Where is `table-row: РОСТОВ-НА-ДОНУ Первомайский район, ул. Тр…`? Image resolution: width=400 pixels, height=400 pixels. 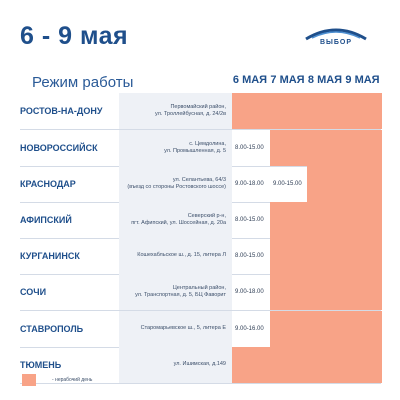
table-row: РОСТОВ-НА-ДОНУ Первомайский район, ул. Тр… is located at coordinates (201, 111).